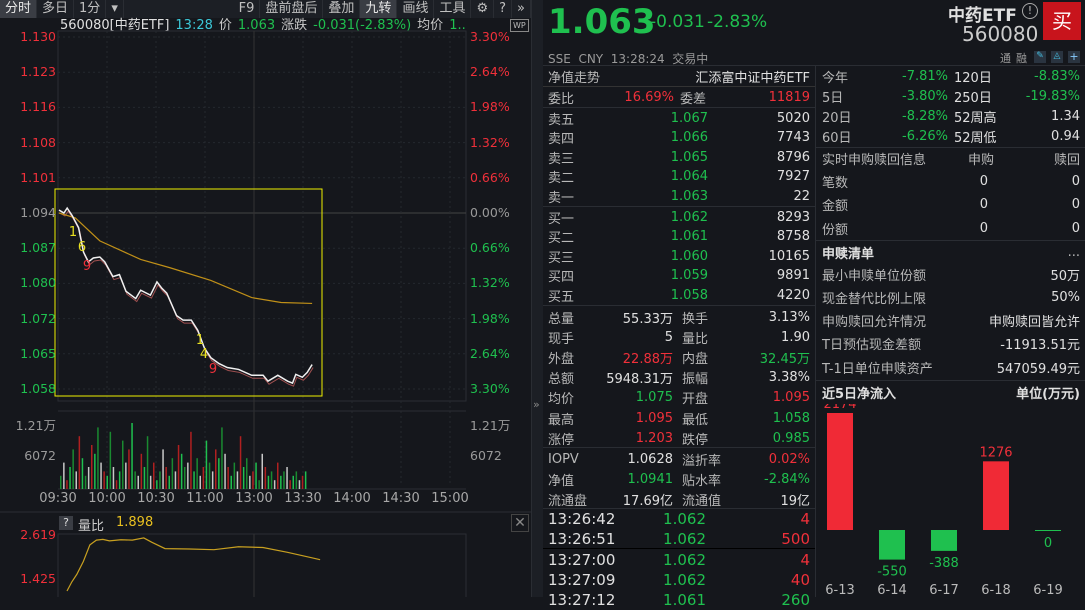 The width and height of the screenshot is (1085, 610). What do you see at coordinates (1057, 57) in the screenshot?
I see `alert-bell-icon: ◬` at bounding box center [1057, 57].